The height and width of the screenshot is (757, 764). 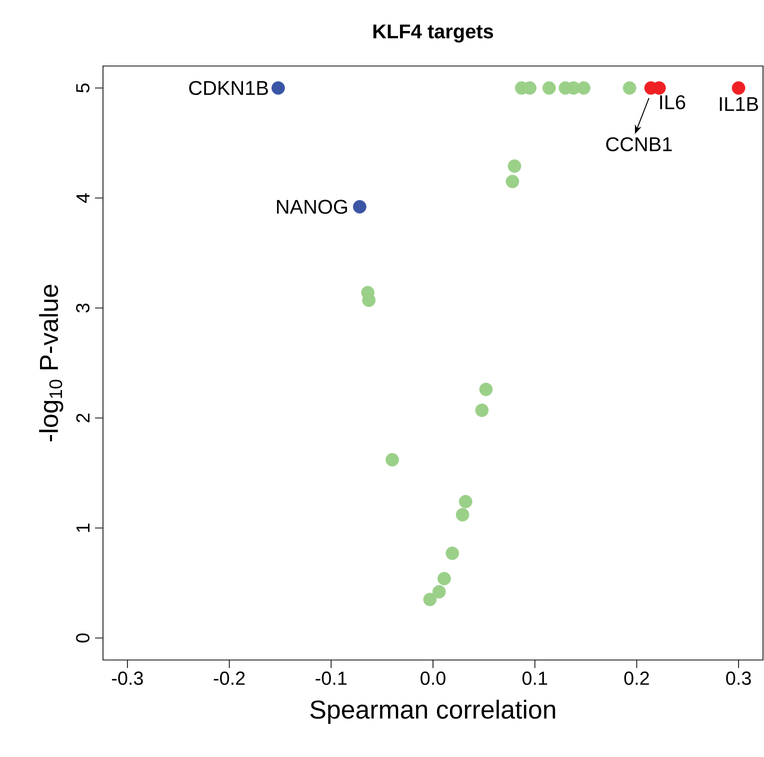 I want to click on y-tick-label: 5, so click(x=83, y=88).